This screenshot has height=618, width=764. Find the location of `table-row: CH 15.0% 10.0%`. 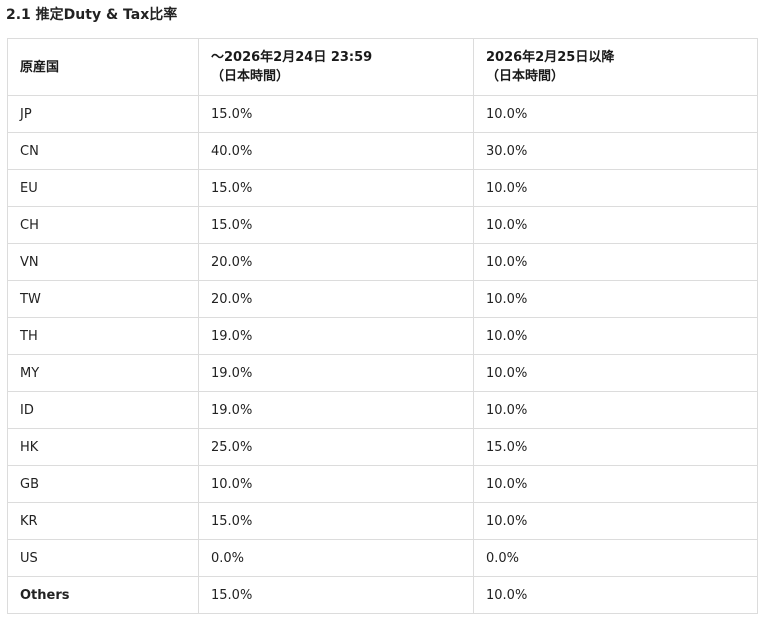

table-row: CH 15.0% 10.0% is located at coordinates (382, 225).